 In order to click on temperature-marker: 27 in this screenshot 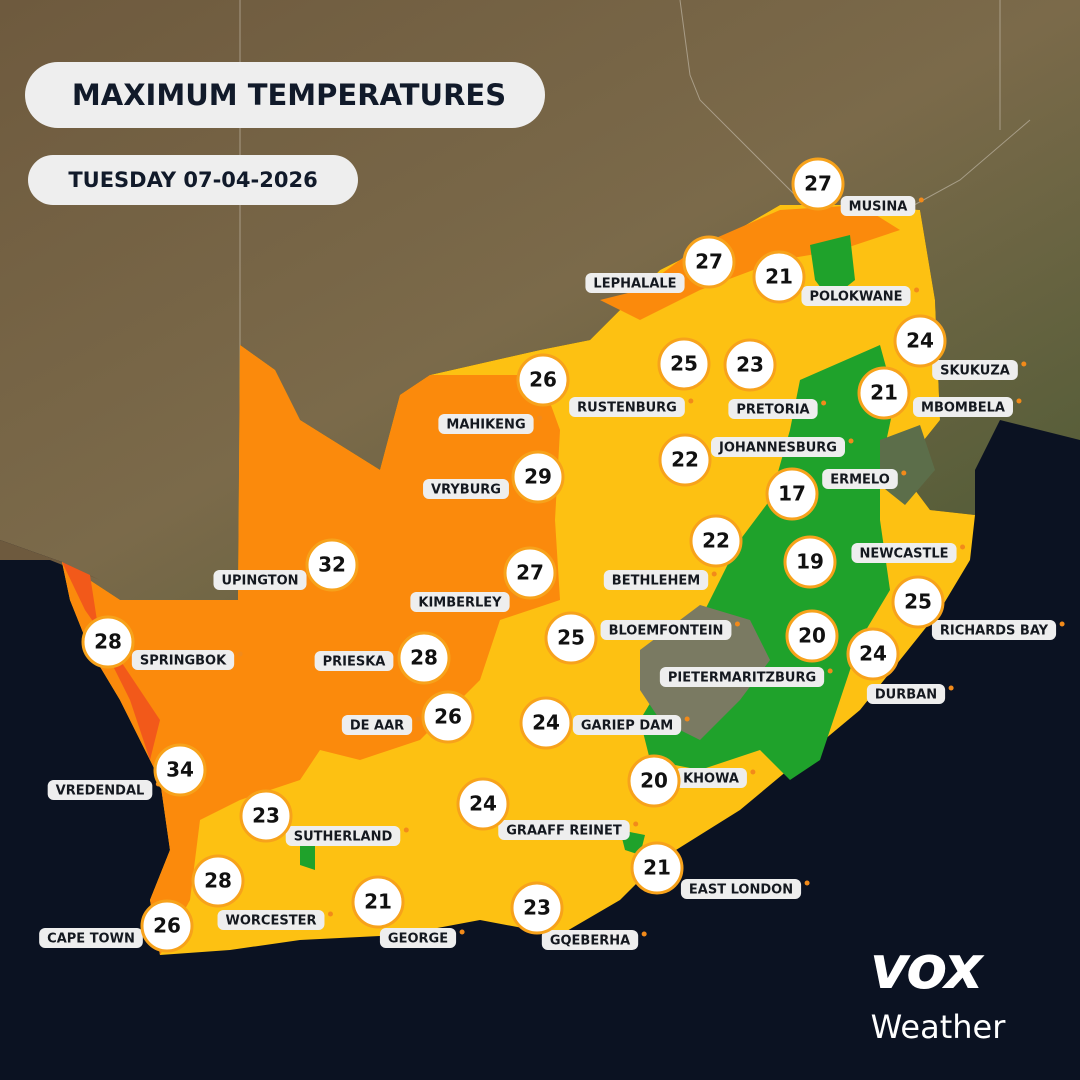, I will do `click(709, 262)`.